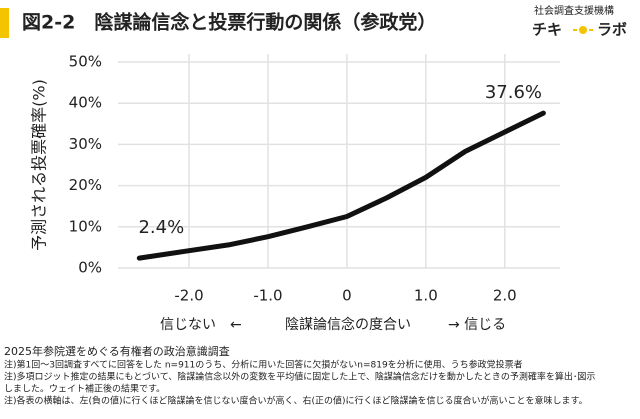  I want to click on y-tick-label: 10%, so click(85, 226).